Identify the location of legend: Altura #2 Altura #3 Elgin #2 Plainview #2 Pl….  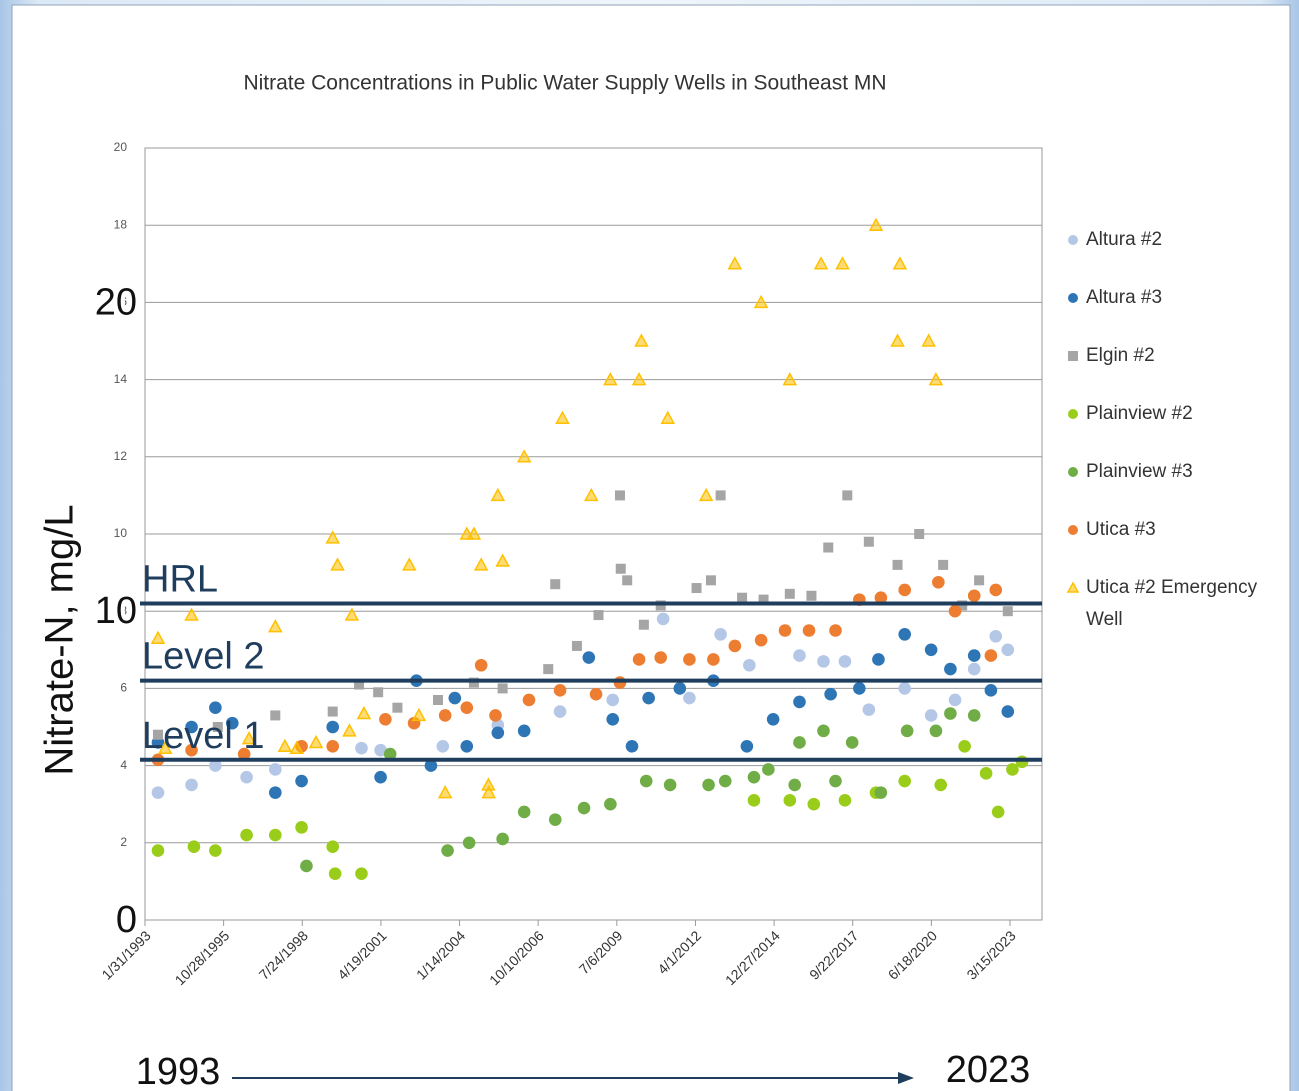
(1173, 431).